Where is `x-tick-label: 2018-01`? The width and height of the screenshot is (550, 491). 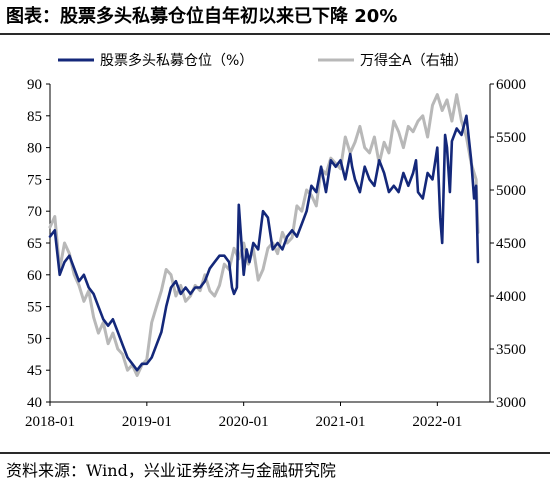
x-tick-label: 2018-01 is located at coordinates (50, 422).